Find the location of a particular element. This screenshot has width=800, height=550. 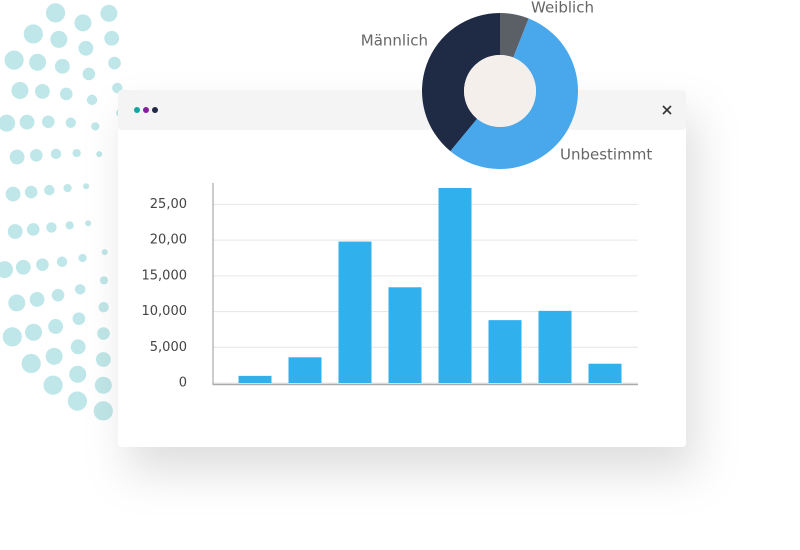

donut-hole is located at coordinates (500, 91).